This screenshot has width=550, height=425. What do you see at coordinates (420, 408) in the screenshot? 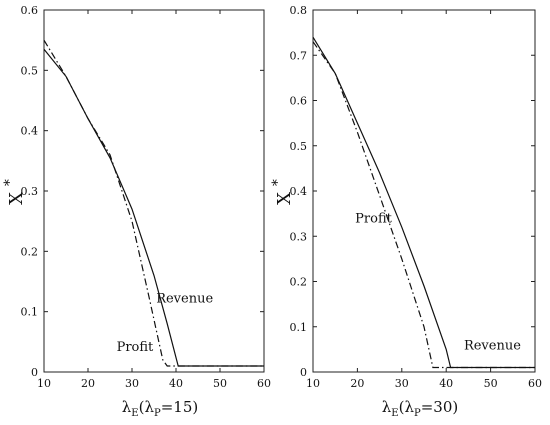
I see `x-axis-label: λE(λP=30)` at bounding box center [420, 408].